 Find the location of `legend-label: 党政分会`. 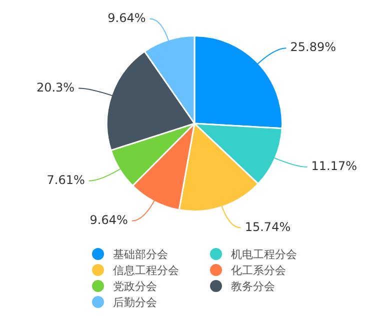

legend-label: 党政分会 is located at coordinates (135, 286).